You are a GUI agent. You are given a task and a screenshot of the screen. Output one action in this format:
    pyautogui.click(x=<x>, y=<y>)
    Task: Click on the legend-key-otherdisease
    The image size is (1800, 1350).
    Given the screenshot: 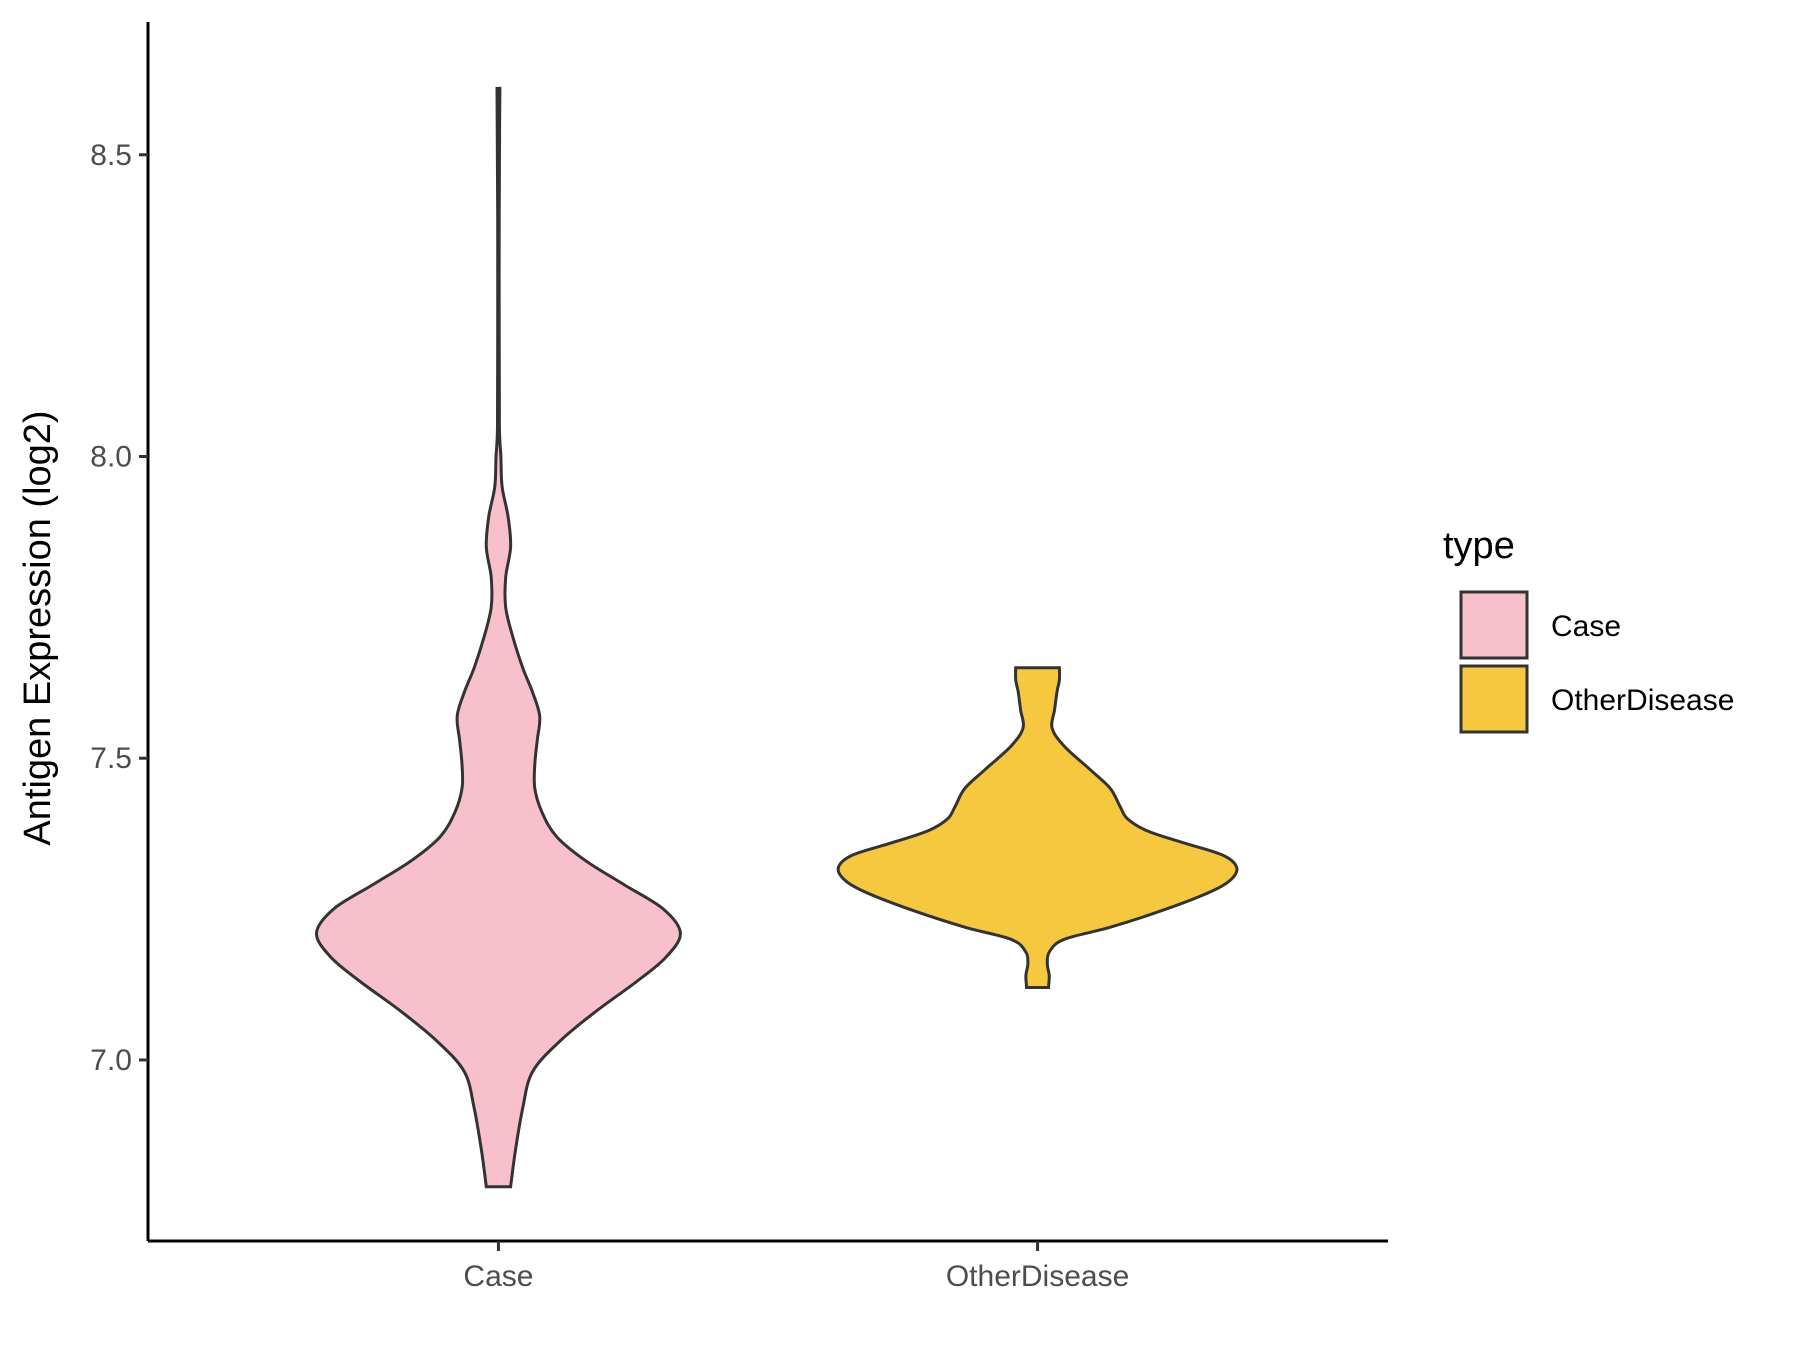 What is the action you would take?
    pyautogui.click(x=1494, y=699)
    